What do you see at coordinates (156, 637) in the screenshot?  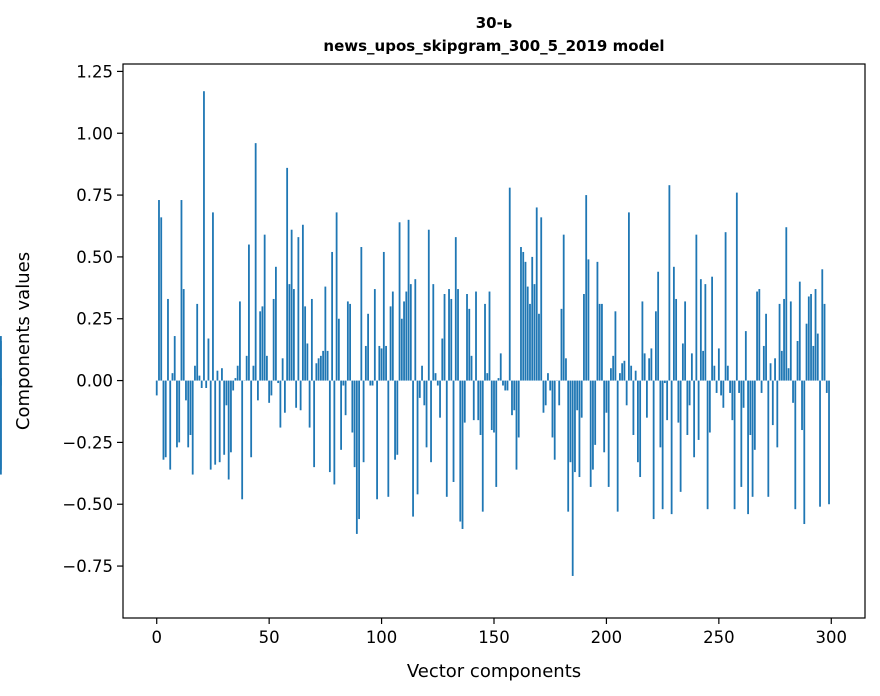 I see `x-tick-label: 0` at bounding box center [156, 637].